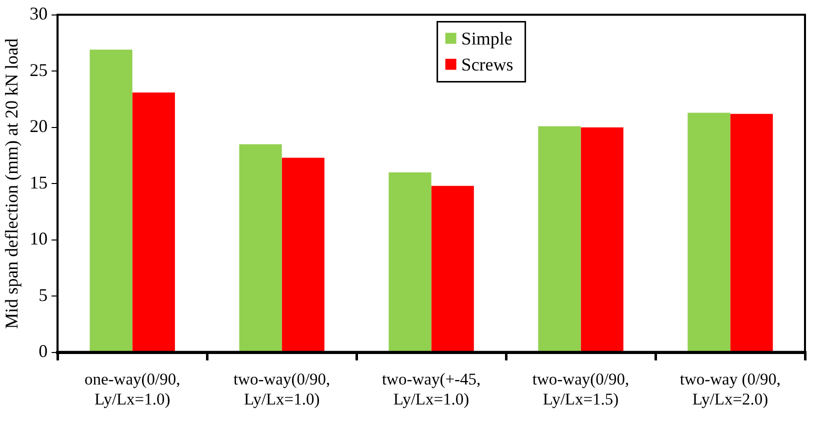  What do you see at coordinates (730, 389) in the screenshot?
I see `x-tick-label: two-way (0/90, Ly/Lx=2.0)` at bounding box center [730, 389].